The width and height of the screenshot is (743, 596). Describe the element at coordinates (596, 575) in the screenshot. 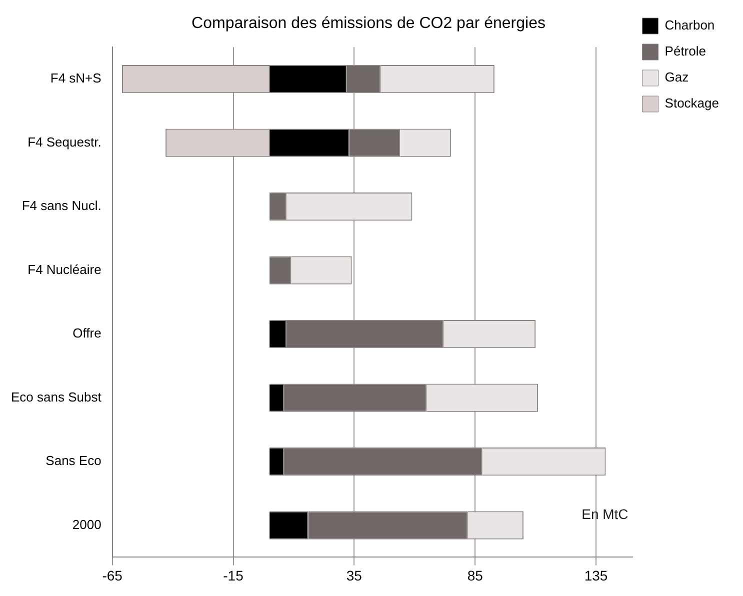

I see `x-tick-label: 135` at that location.